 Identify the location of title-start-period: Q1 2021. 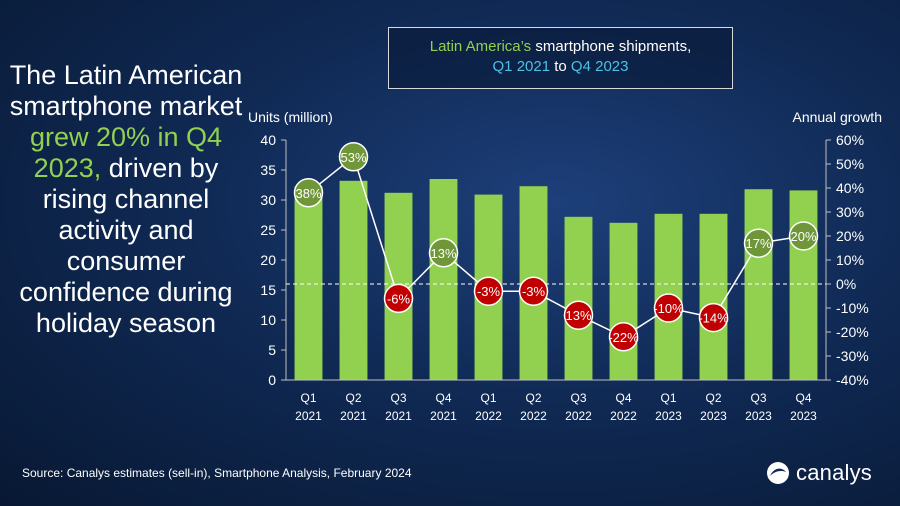
(521, 66).